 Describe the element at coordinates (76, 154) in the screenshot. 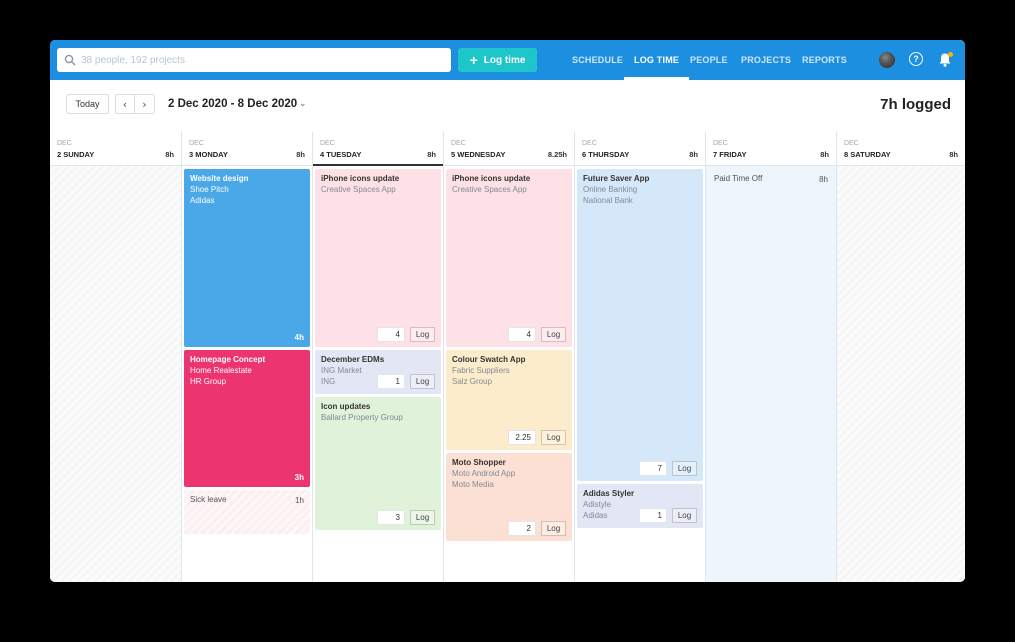

I see `day-label: 2 SUNDAY` at that location.